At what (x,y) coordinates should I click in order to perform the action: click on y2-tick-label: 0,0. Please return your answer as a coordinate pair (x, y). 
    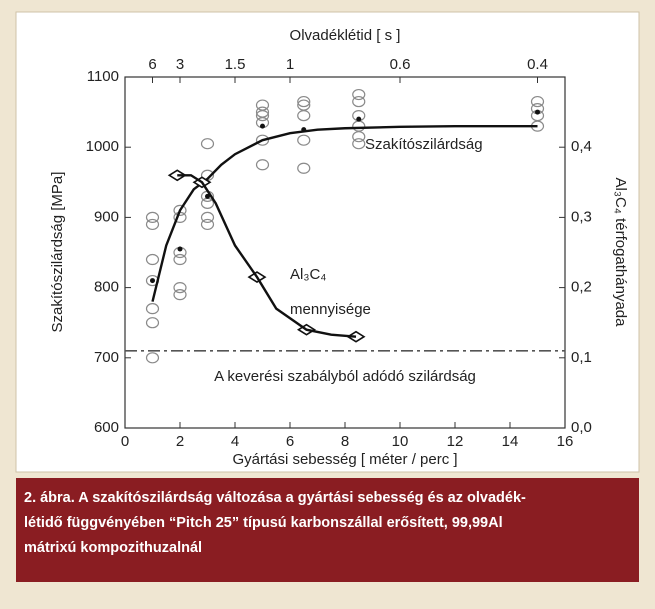
    Looking at the image, I should click on (581, 427).